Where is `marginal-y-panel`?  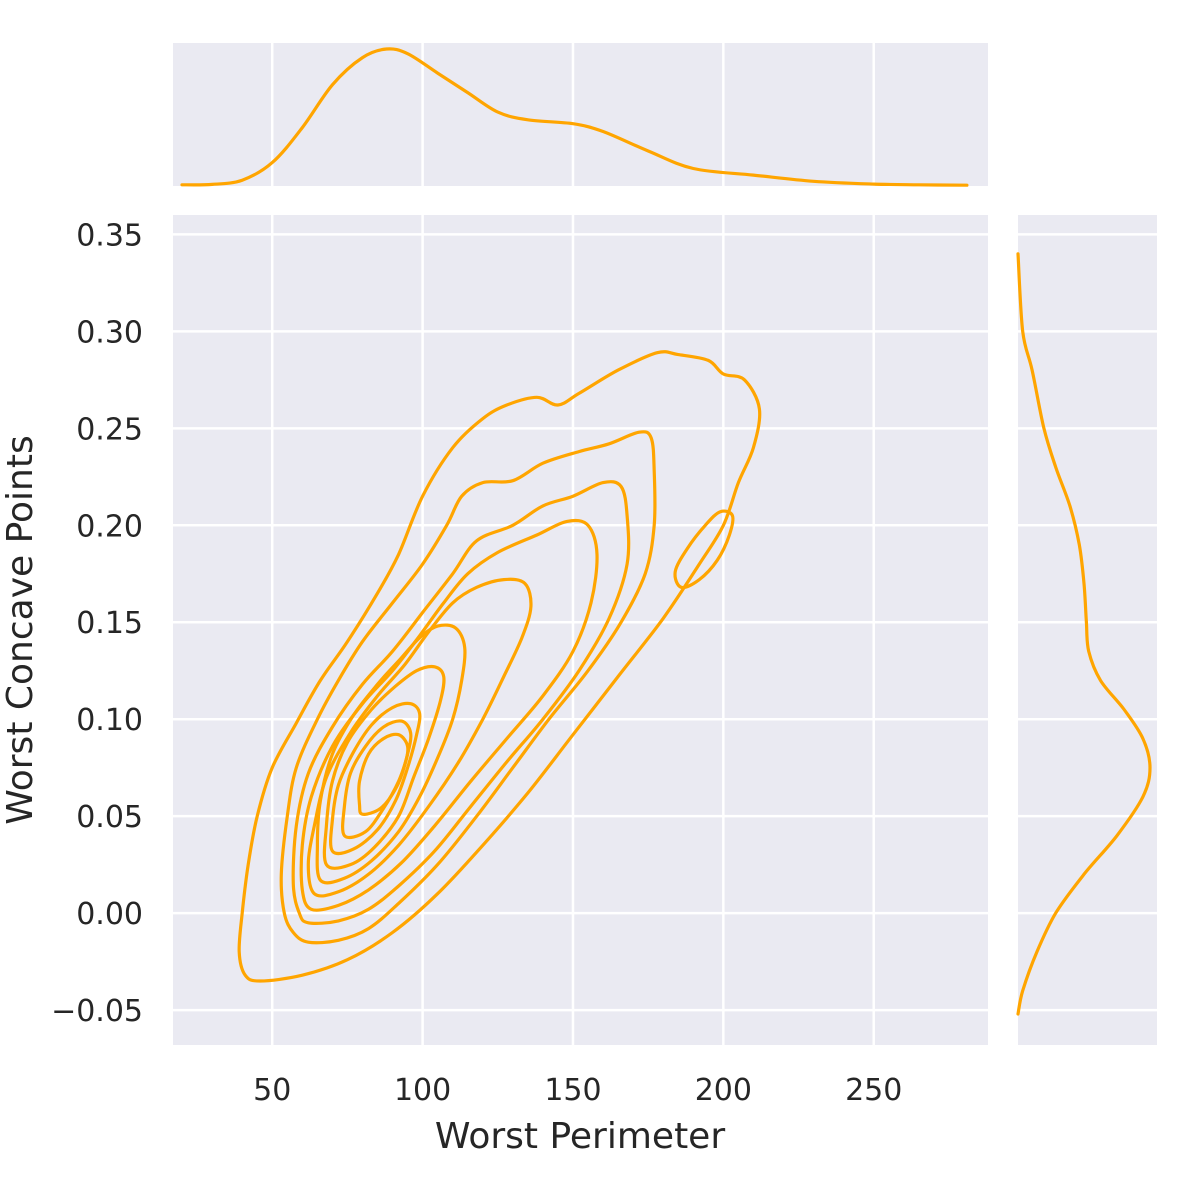 marginal-y-panel is located at coordinates (1086, 630).